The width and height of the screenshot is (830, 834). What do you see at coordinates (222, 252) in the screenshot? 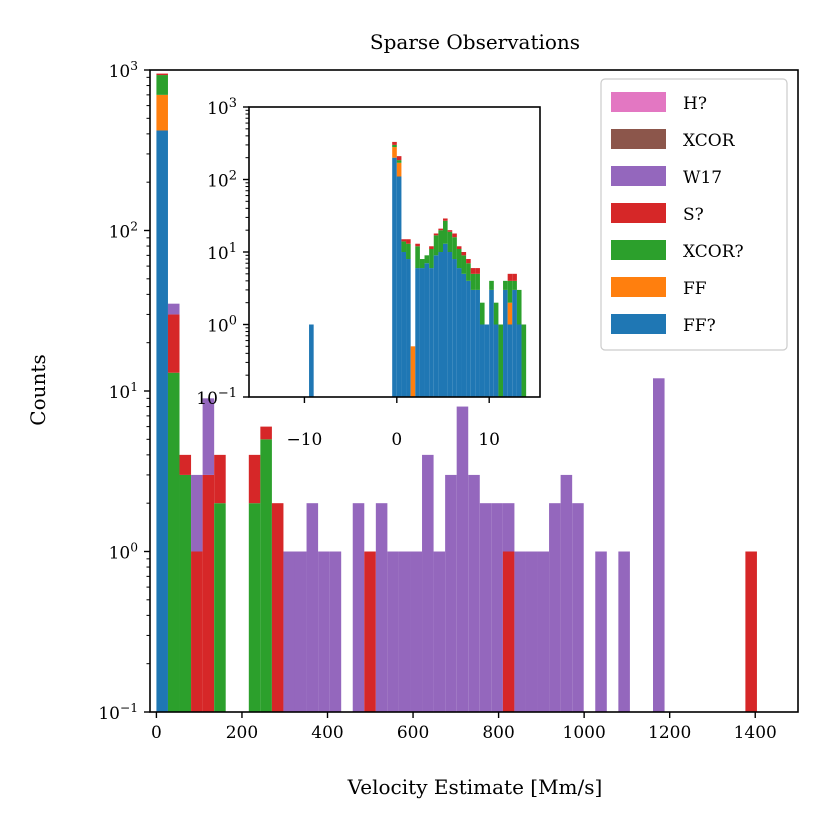
I see `inset-y-tick-label: 10¹` at bounding box center [222, 252].